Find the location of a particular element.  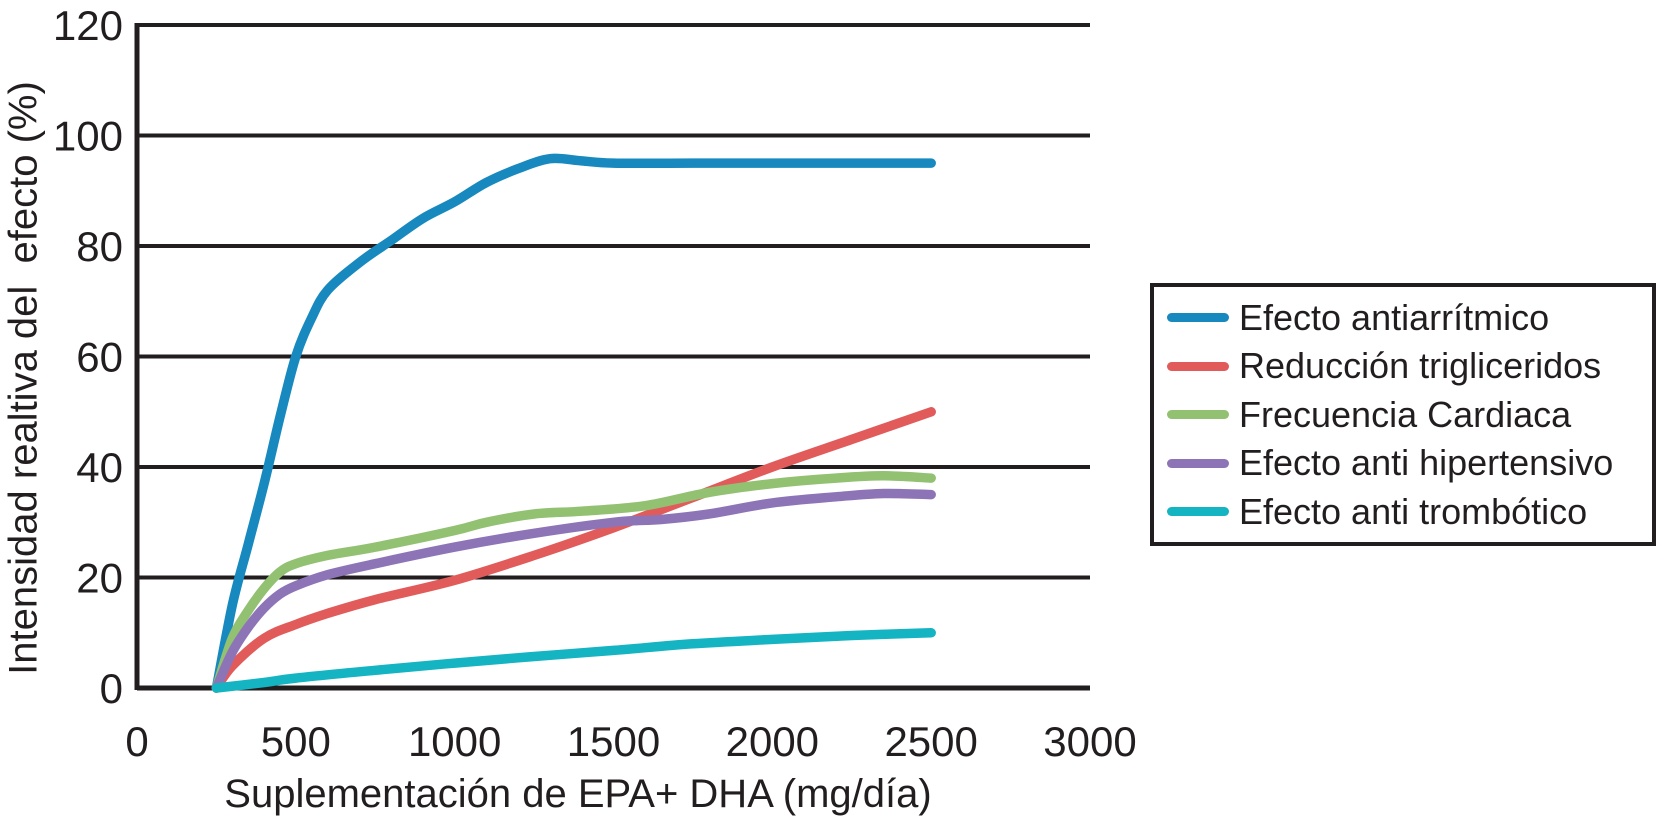

x-tick-label: 500 is located at coordinates (296, 741).